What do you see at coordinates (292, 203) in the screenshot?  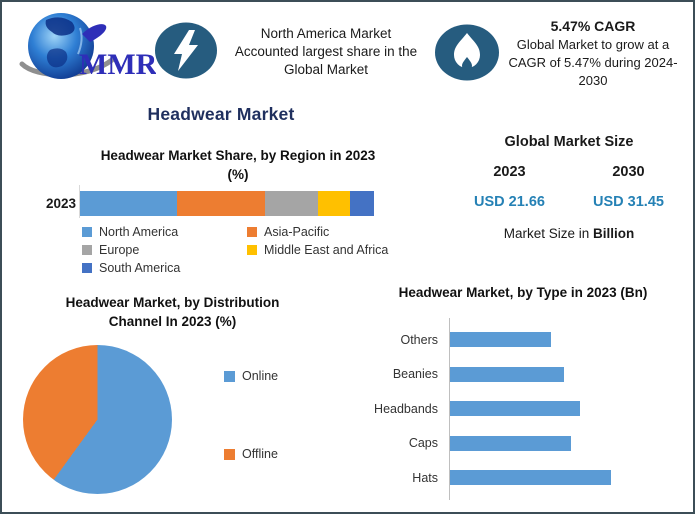 I see `region-segment-europe` at bounding box center [292, 203].